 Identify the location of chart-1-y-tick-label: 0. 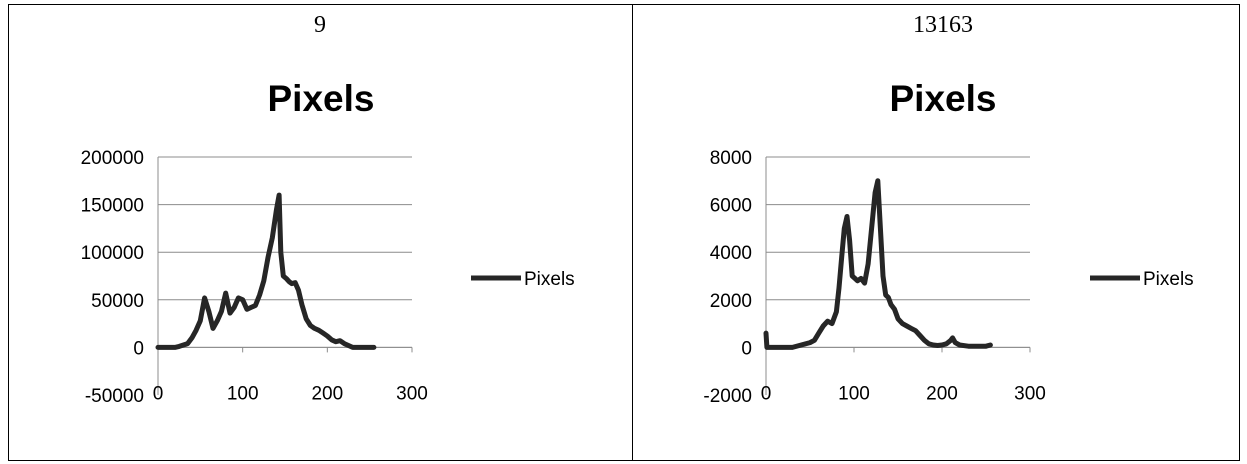
(746, 348).